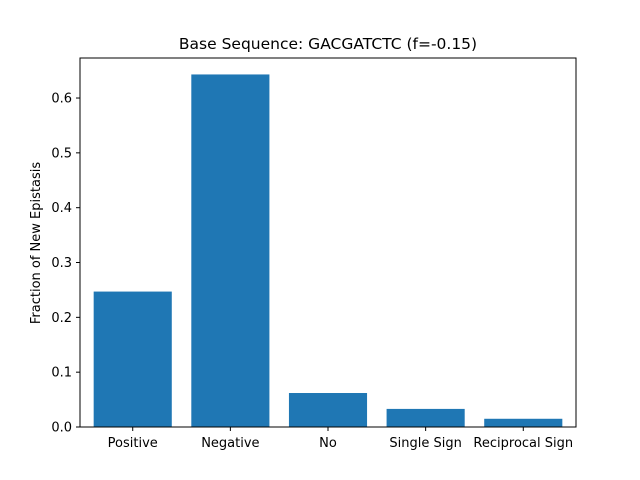  Describe the element at coordinates (523, 422) in the screenshot. I see `bar-reciprocal-sign` at that location.